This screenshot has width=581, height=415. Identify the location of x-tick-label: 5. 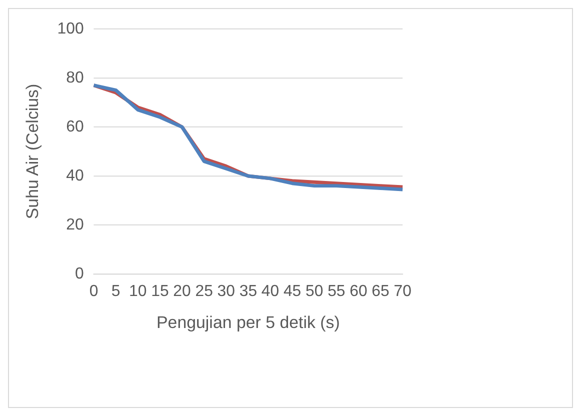
(115, 291).